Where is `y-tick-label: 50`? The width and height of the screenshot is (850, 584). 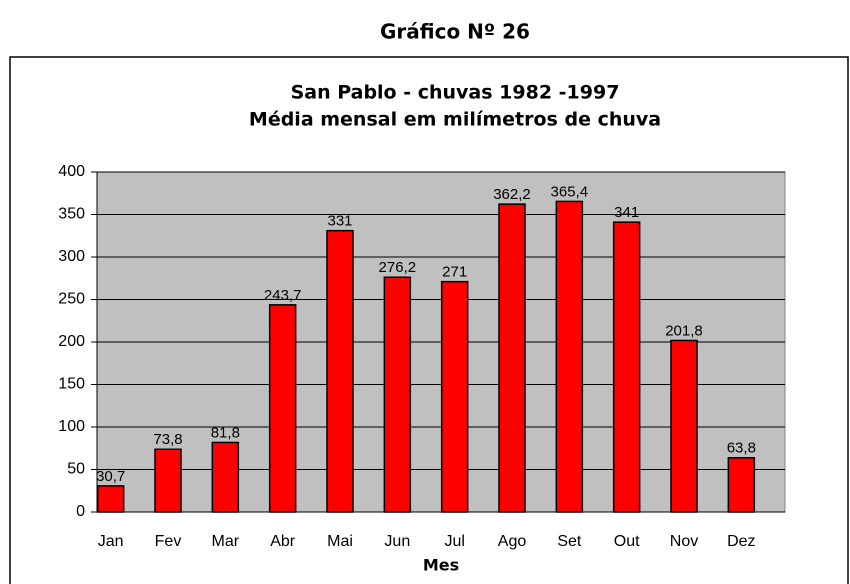 y-tick-label: 50 is located at coordinates (76, 469).